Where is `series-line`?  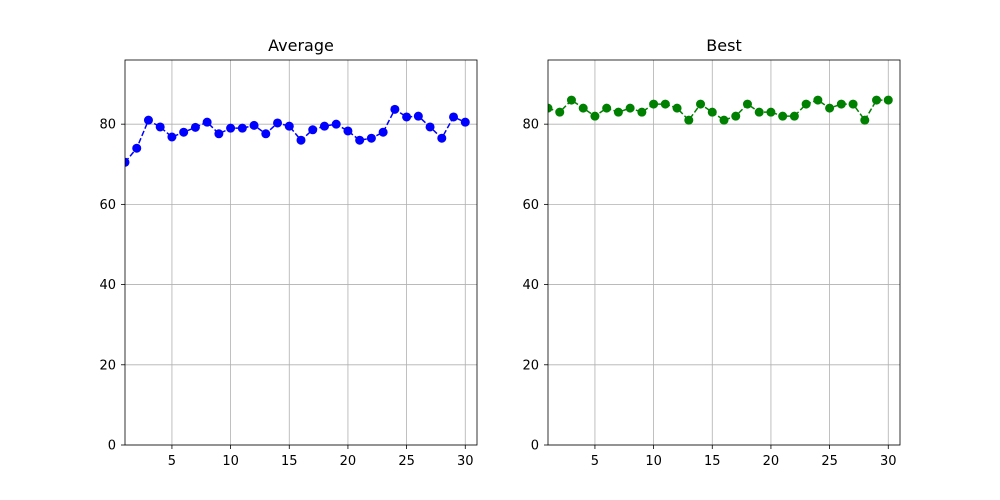
series-line is located at coordinates (718, 110).